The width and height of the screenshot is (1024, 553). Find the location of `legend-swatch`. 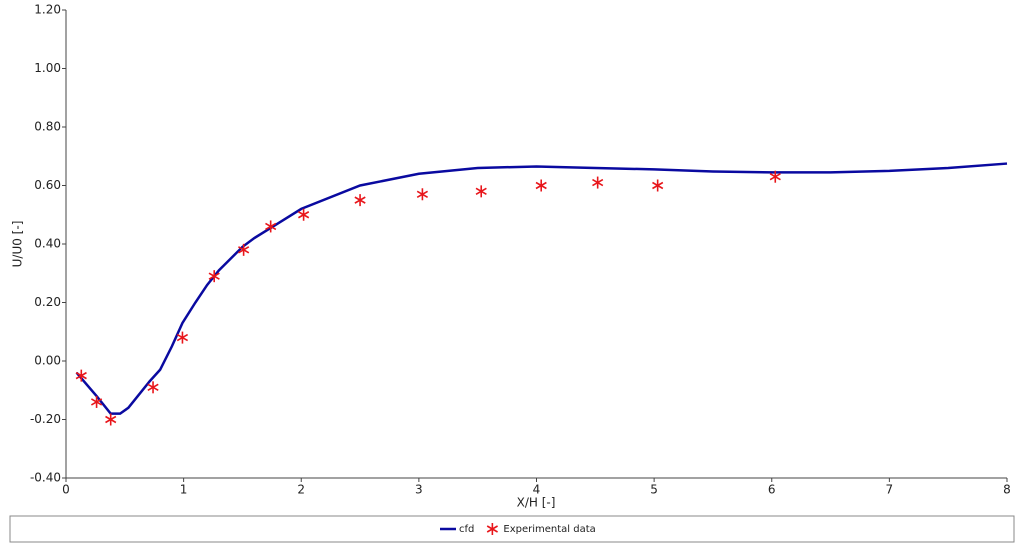

legend-swatch is located at coordinates (492, 529).